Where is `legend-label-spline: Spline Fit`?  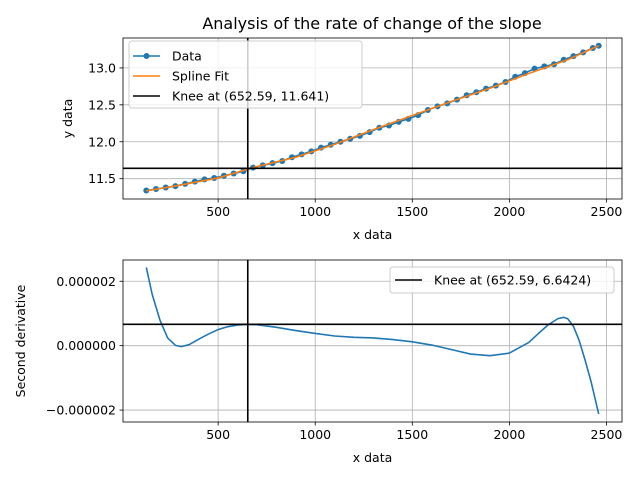
legend-label-spline: Spline Fit is located at coordinates (200, 76).